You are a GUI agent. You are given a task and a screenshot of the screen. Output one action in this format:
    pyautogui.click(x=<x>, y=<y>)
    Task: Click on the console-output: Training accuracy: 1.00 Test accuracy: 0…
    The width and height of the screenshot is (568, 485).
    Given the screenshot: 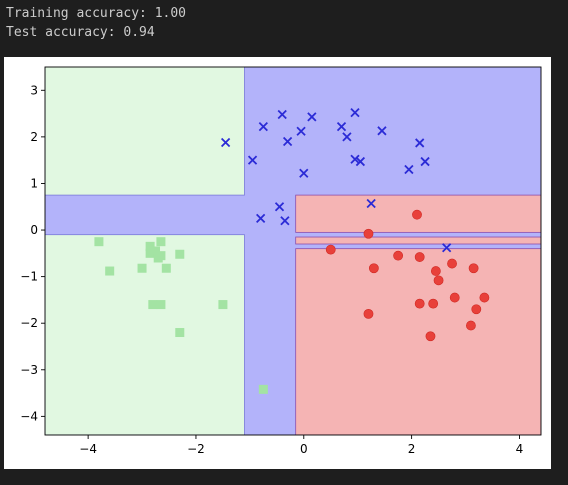 What is the action you would take?
    pyautogui.click(x=96, y=23)
    